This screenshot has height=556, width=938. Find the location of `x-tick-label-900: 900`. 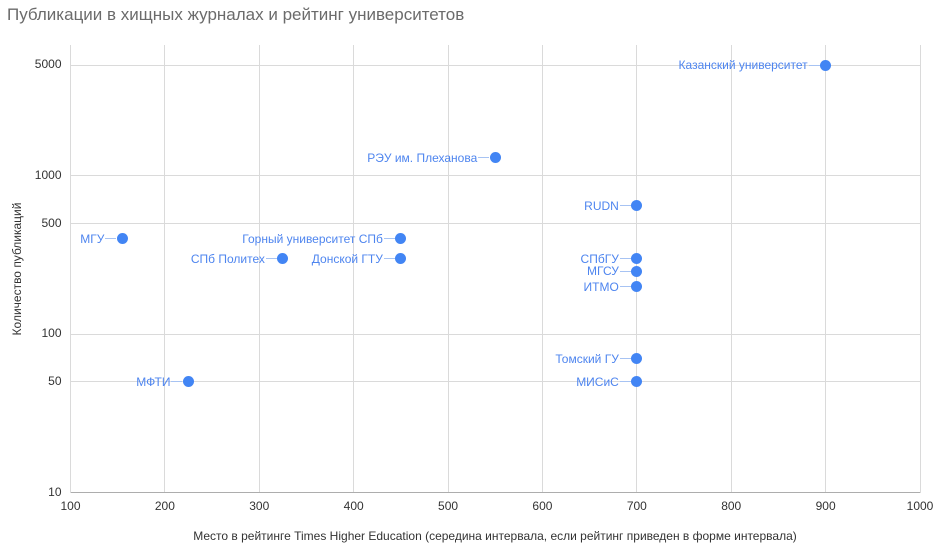

x-tick-label-900: 900 is located at coordinates (825, 505).